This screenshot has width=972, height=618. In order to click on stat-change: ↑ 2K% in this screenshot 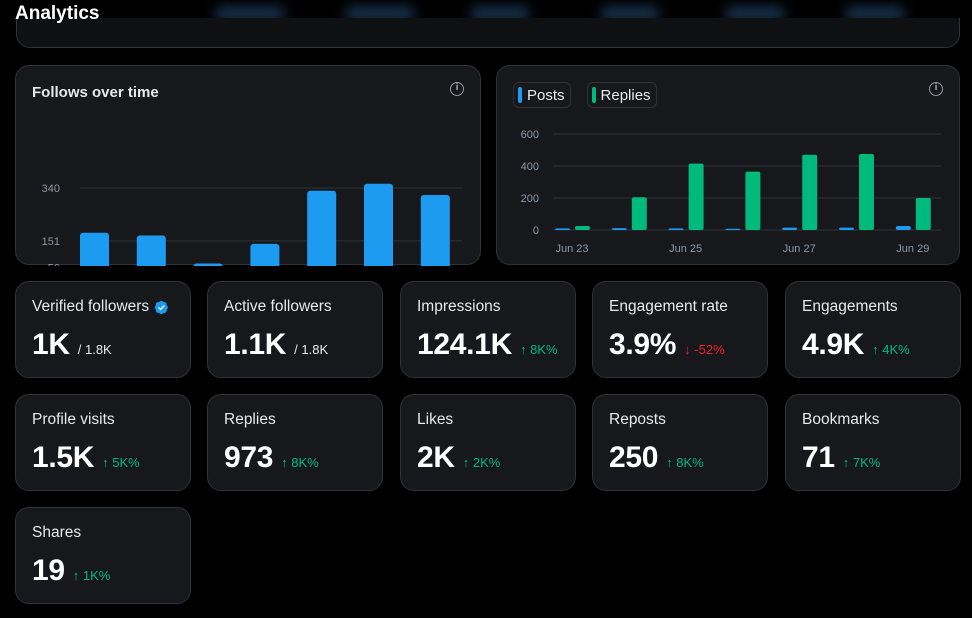, I will do `click(481, 462)`.